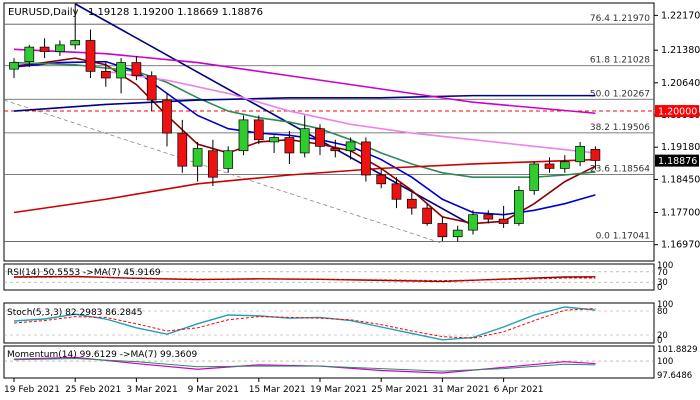 This screenshot has width=700, height=400. Describe the element at coordinates (304, 279) in the screenshot. I see `rsi-ma-line` at that location.